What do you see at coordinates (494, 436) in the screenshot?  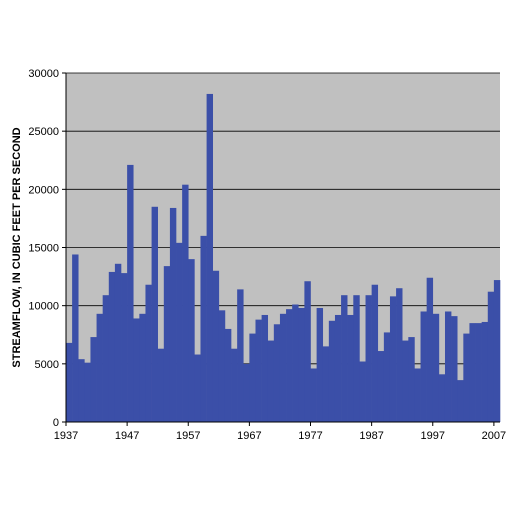 I see `x-tick-label: 2007` at bounding box center [494, 436].